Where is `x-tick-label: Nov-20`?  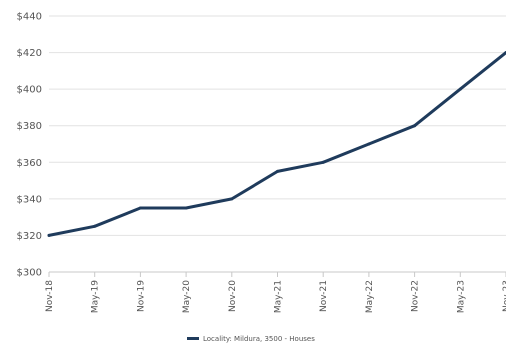 x-tick-label: Nov-20 is located at coordinates (233, 296).